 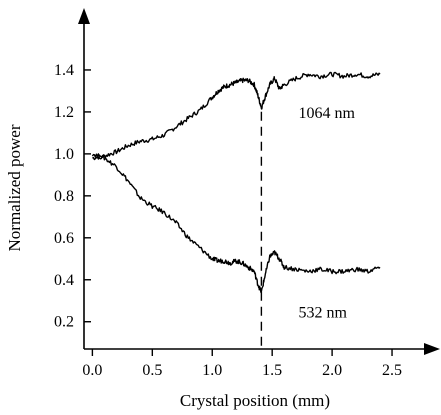 I want to click on x-tick-label: 1.5, so click(x=272, y=370).